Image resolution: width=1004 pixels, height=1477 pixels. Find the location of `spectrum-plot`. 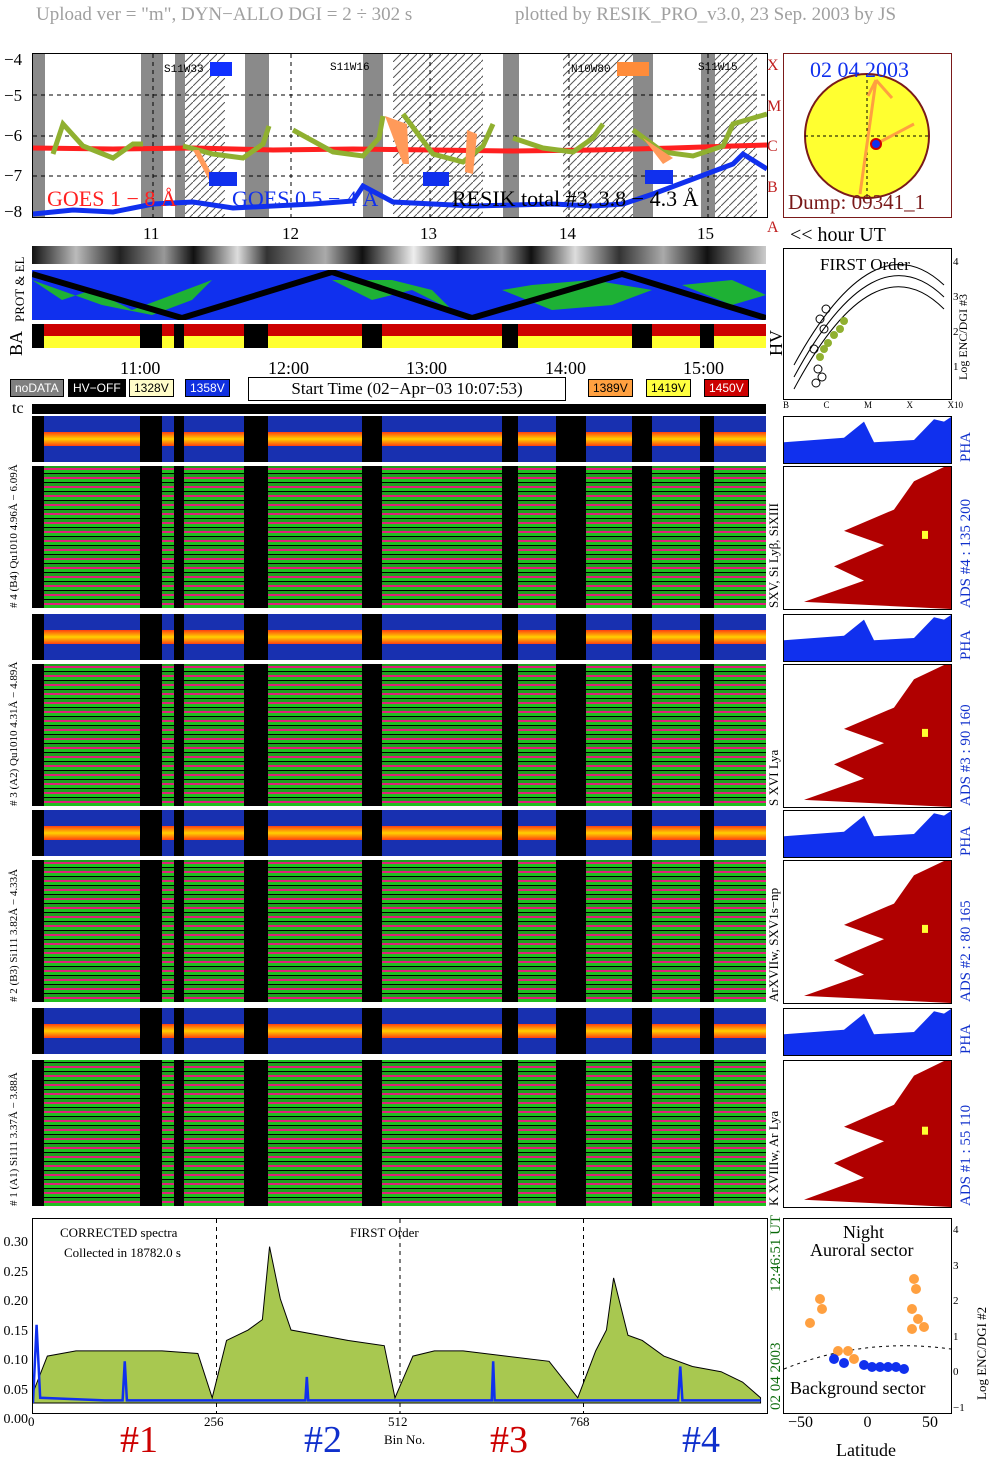

spectrum-plot is located at coordinates (397, 1316).